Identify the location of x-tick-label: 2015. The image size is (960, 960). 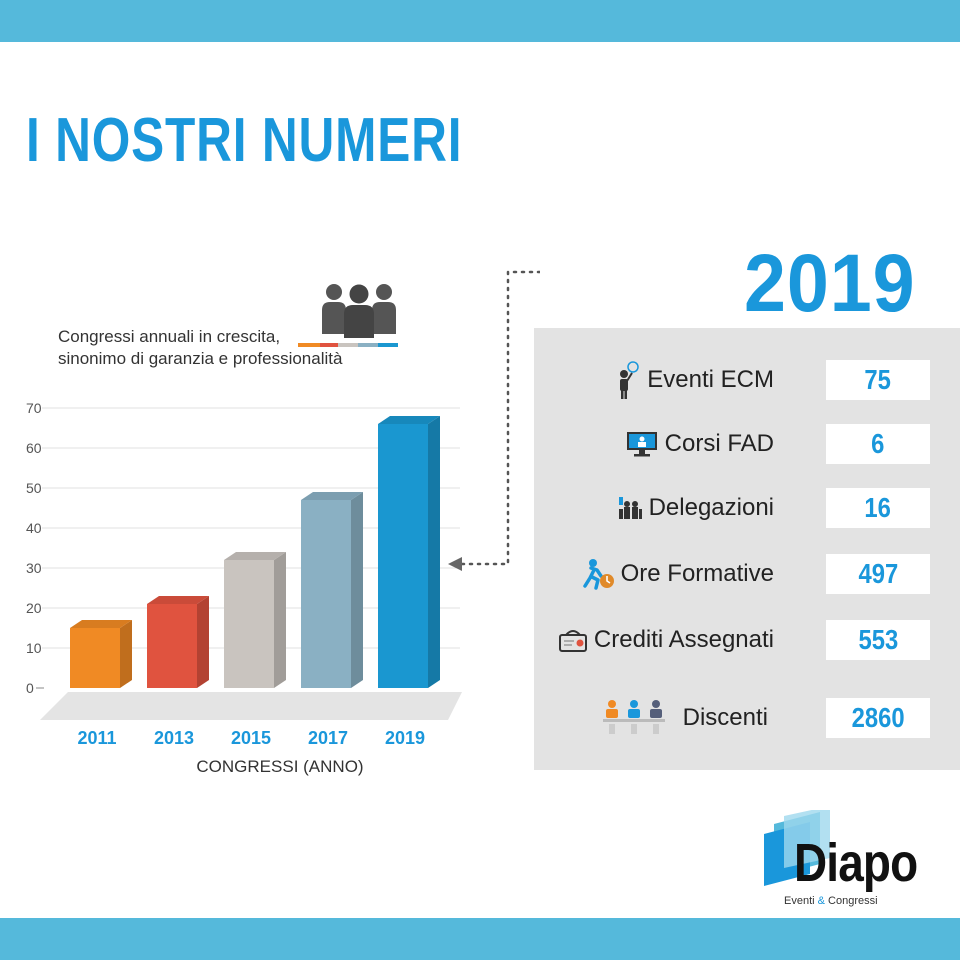
(251, 738).